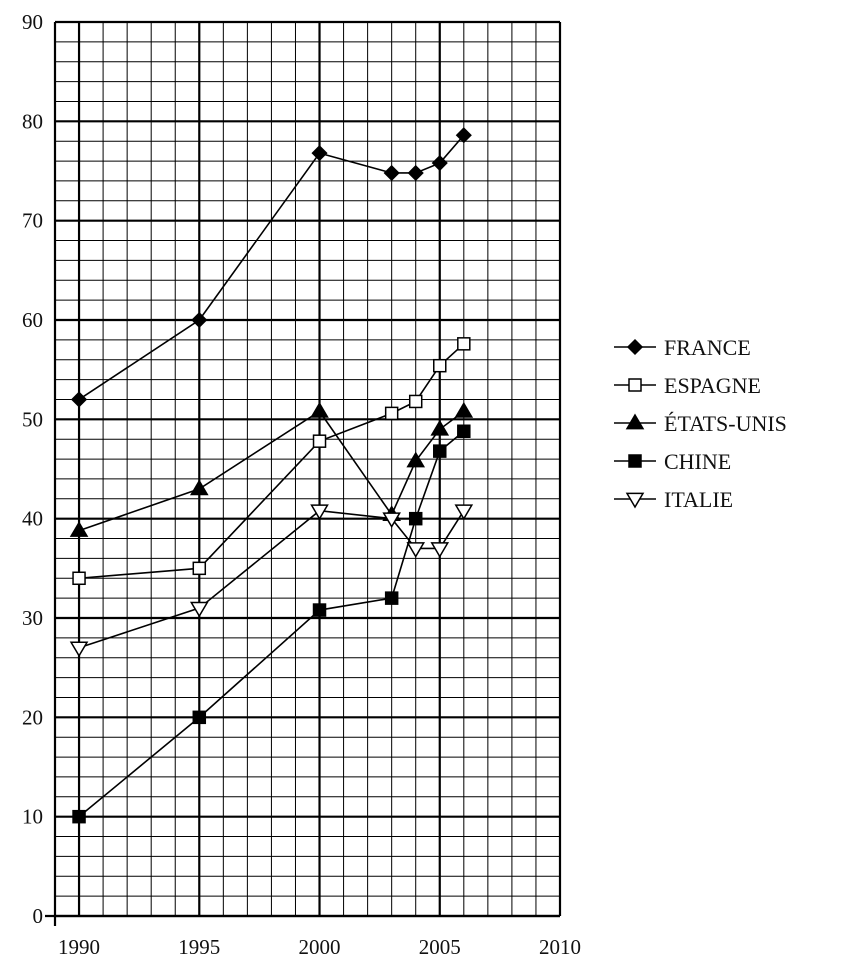  Describe the element at coordinates (32, 817) in the screenshot. I see `y-tick-label: 10` at that location.